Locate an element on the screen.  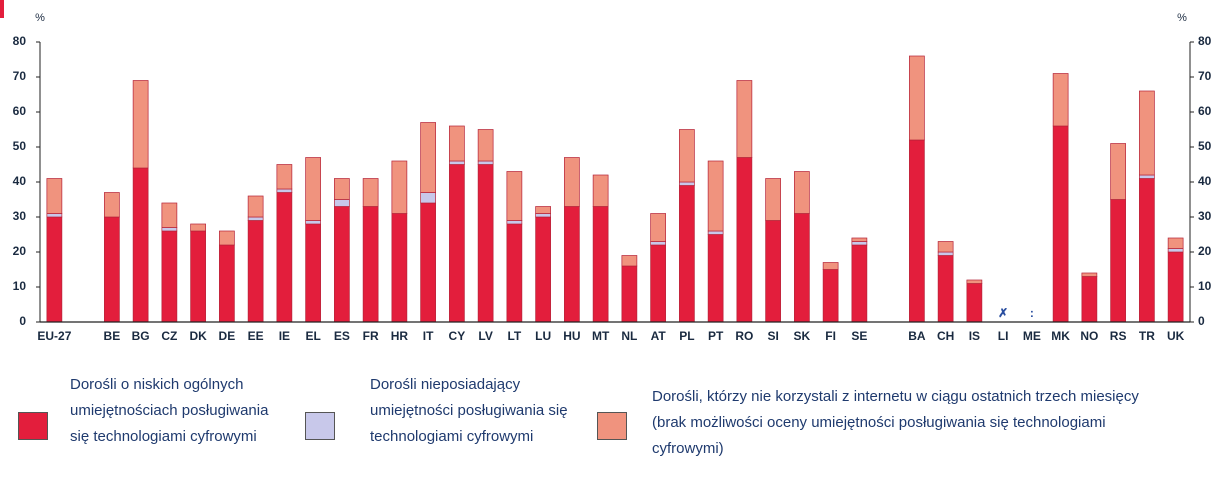
x-tick-label: IE is located at coordinates (284, 336).